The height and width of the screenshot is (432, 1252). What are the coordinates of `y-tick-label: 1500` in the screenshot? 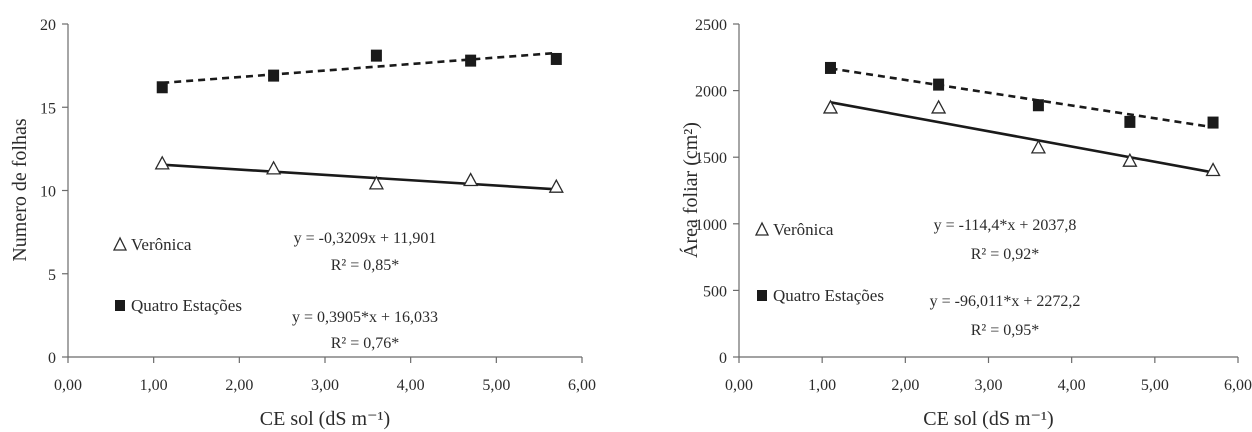 It's located at (711, 158).